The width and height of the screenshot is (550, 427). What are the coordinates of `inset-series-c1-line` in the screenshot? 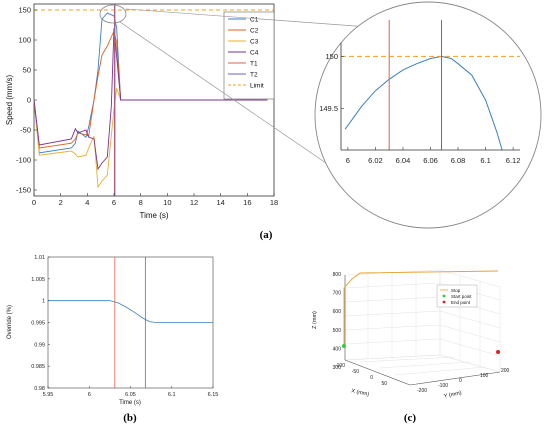 It's located at (423, 103).